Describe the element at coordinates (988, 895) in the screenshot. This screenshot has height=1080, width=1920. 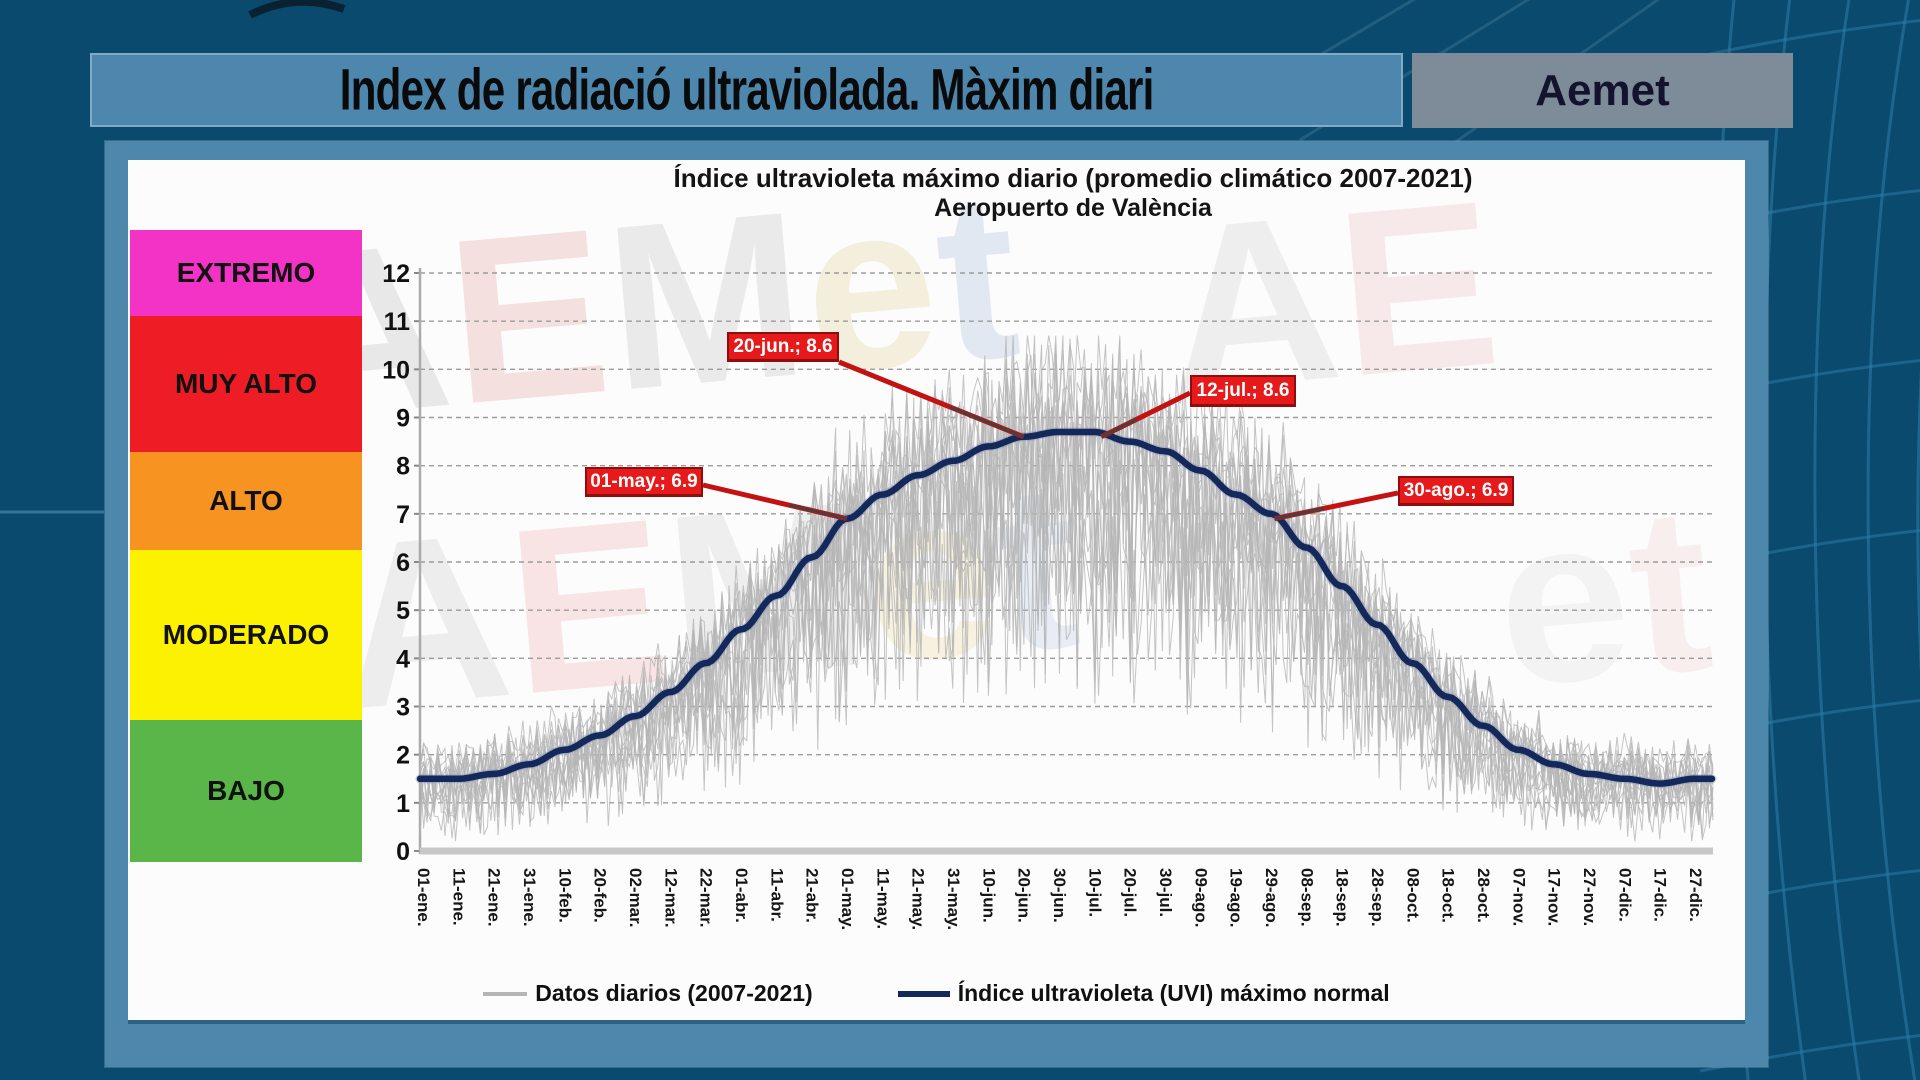
I see `x-tick-label: 10-jun.` at that location.